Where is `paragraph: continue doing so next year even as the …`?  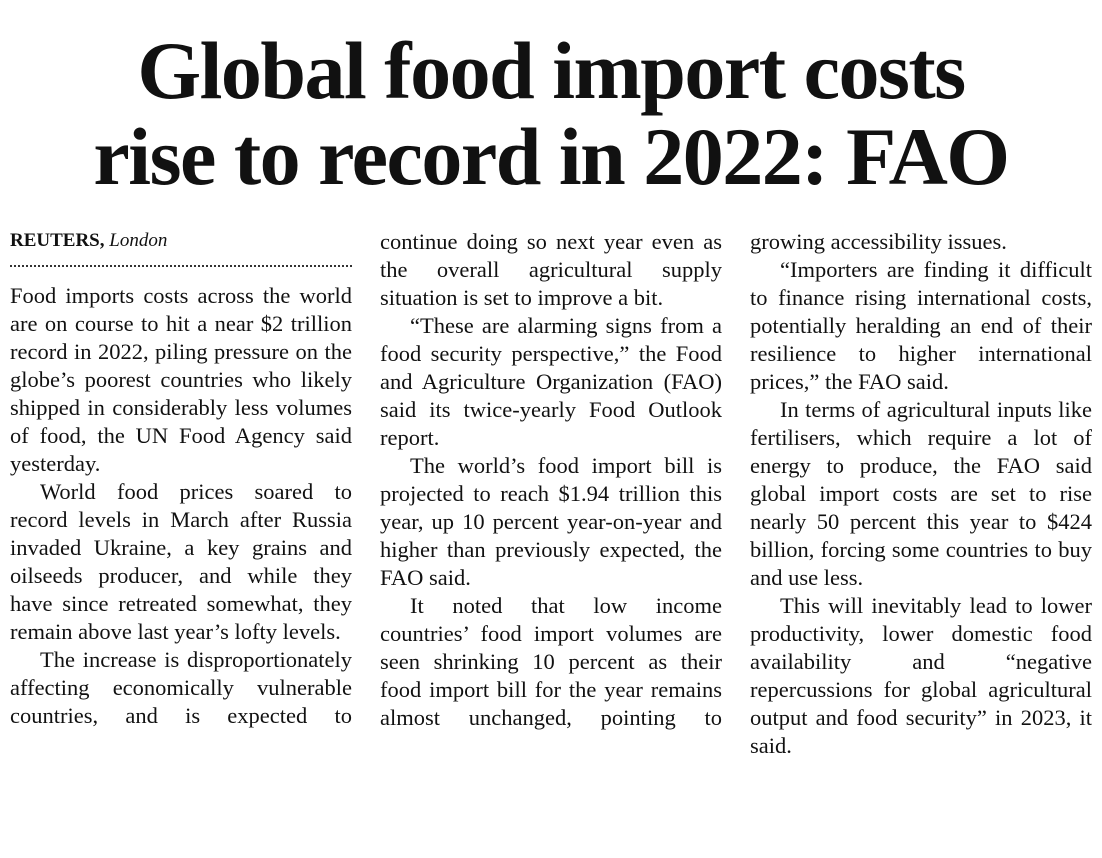 paragraph: continue doing so next year even as the … is located at coordinates (551, 269).